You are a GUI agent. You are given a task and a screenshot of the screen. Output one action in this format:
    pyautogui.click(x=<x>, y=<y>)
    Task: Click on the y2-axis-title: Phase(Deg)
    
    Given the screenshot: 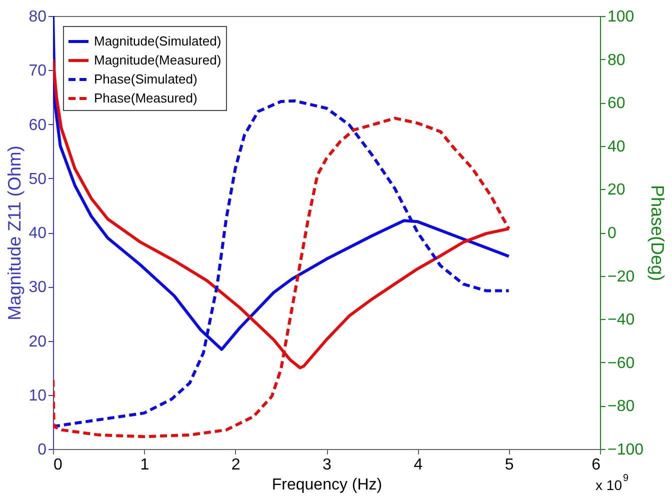 What is the action you would take?
    pyautogui.click(x=658, y=233)
    